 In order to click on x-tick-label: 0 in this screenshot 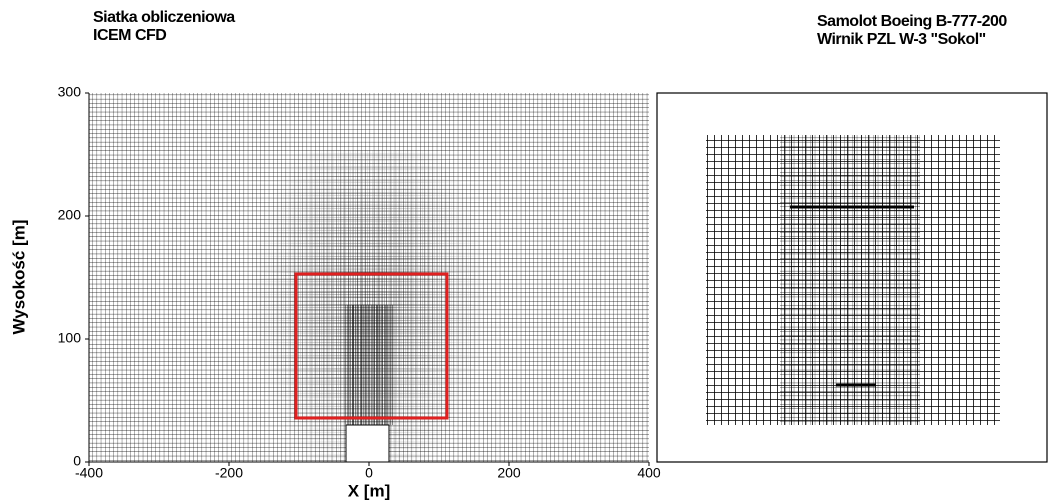, I will do `click(369, 473)`.